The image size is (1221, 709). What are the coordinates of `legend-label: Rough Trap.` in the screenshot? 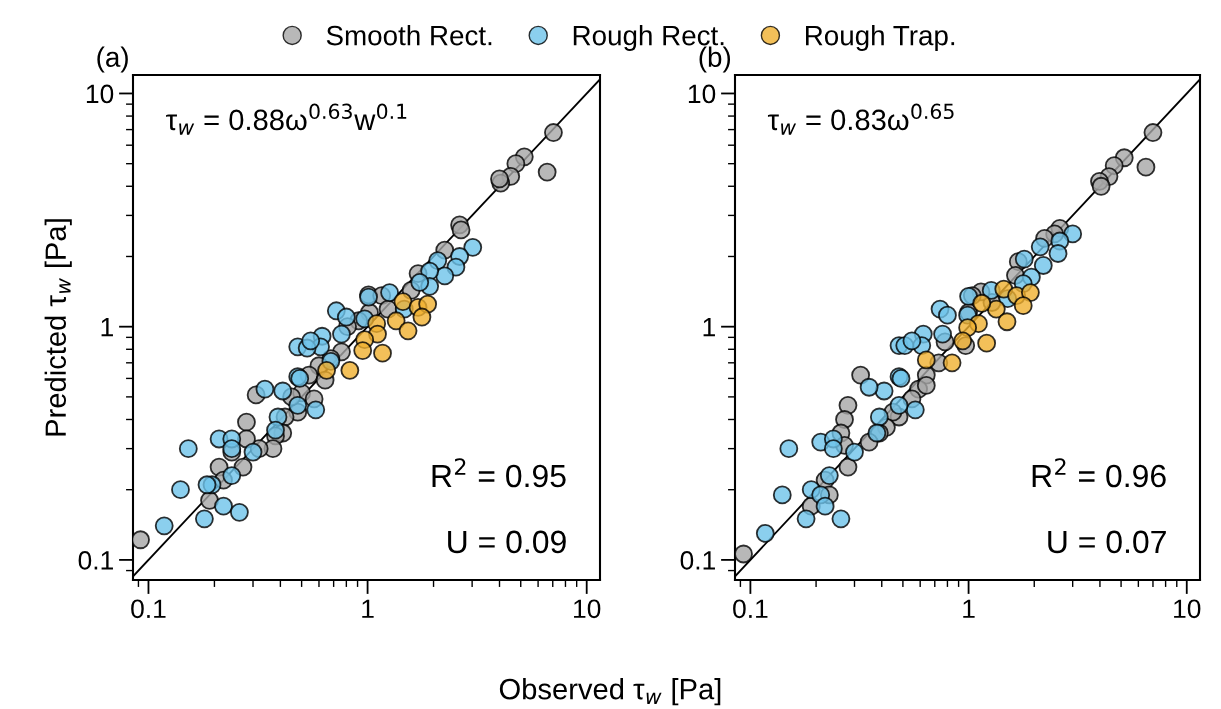 It's located at (880, 38).